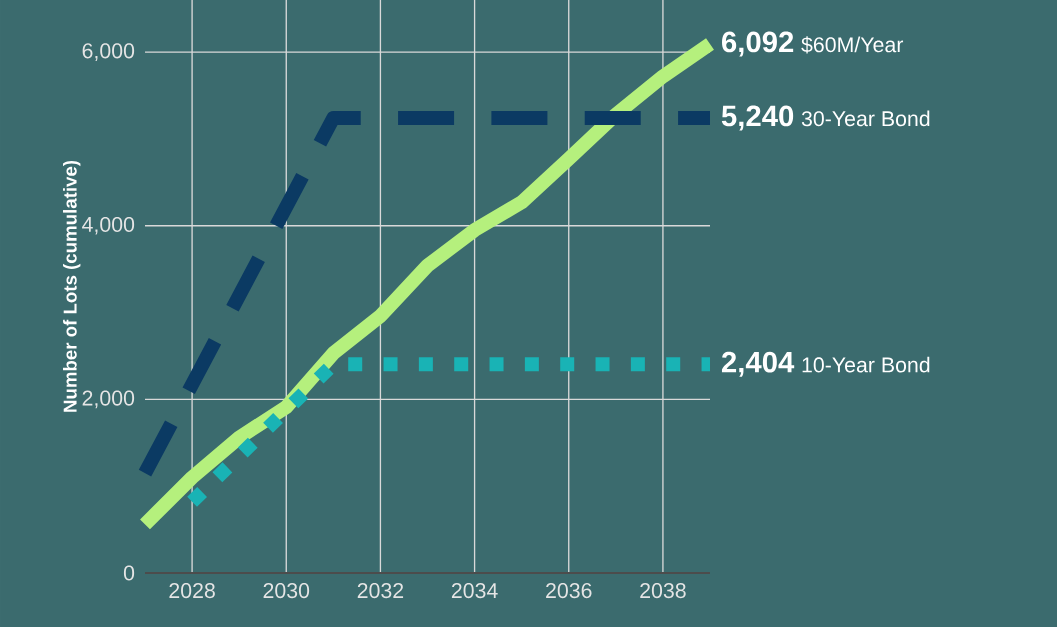 The height and width of the screenshot is (627, 1057). I want to click on y-tick-label: 6,000, so click(108, 52).